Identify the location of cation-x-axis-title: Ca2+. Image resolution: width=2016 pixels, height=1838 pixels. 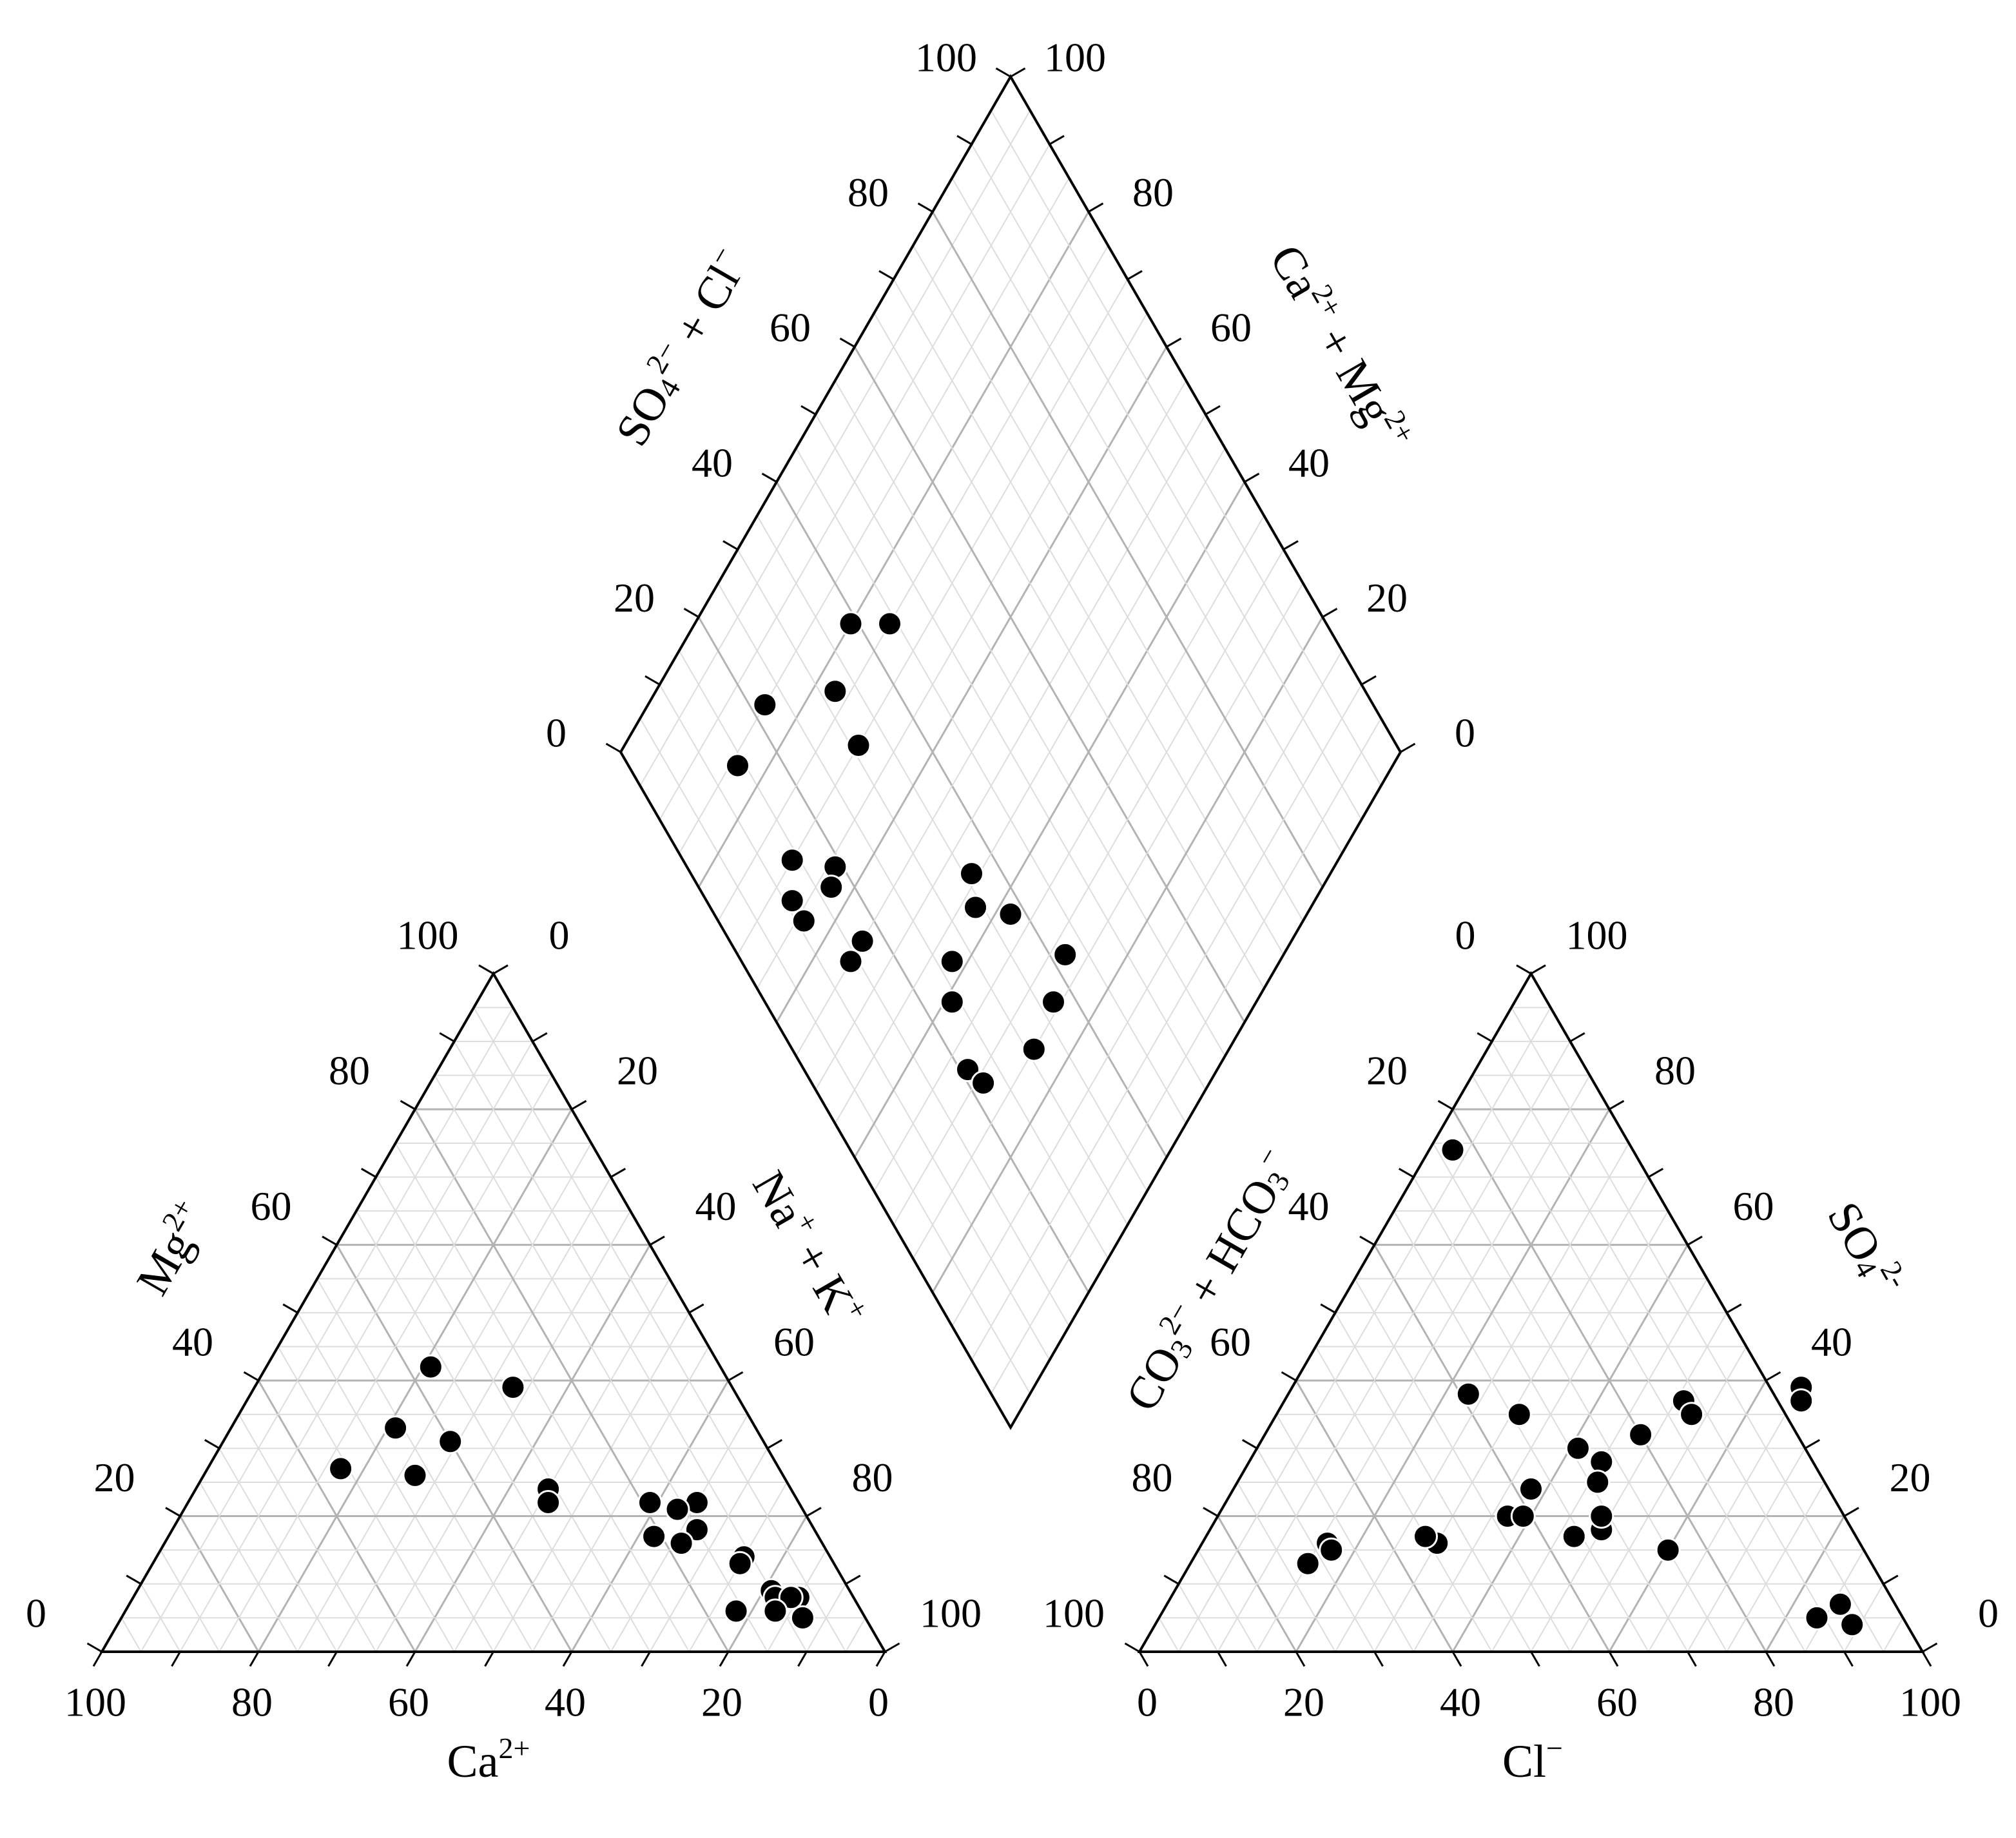
(488, 1759).